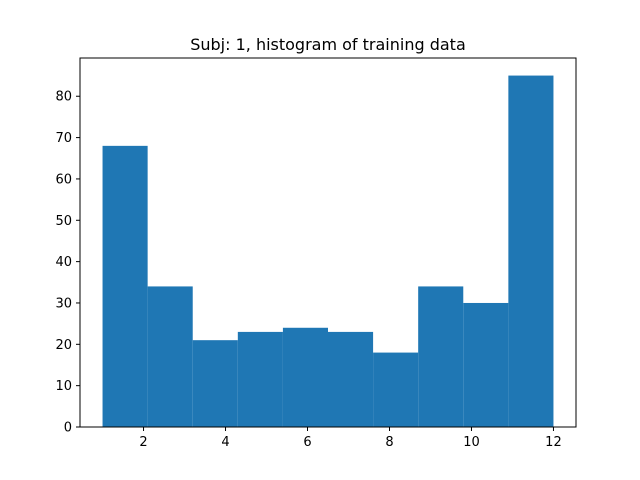  Describe the element at coordinates (63, 179) in the screenshot. I see `y-tick-label: 60` at that location.